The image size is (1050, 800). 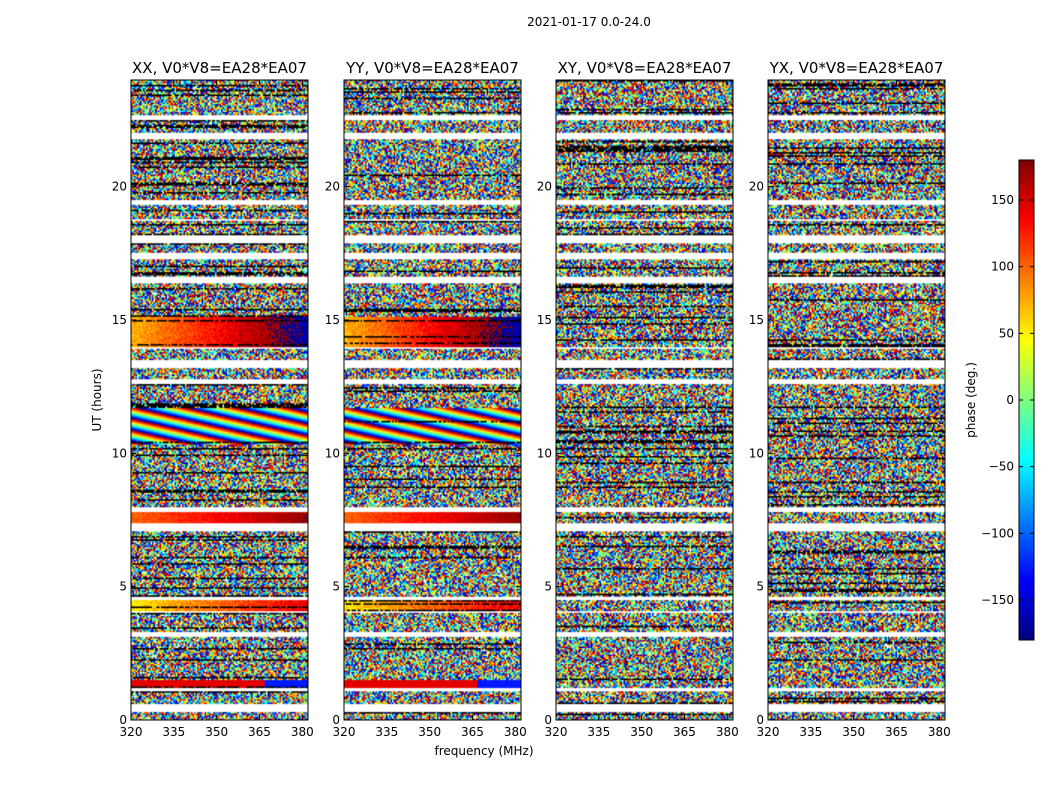 I want to click on panel-title: YY, V0*V8=EA28*EA07, so click(x=432, y=68).